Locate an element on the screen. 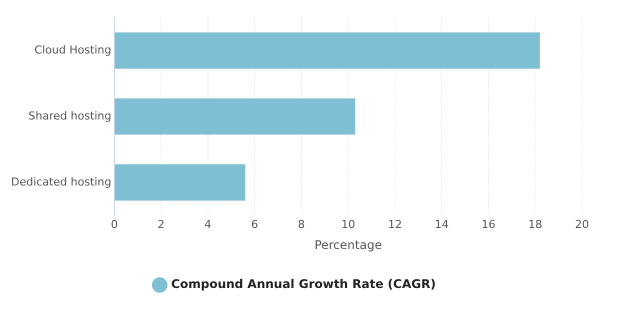 The width and height of the screenshot is (630, 309). x-tick-label: 14 is located at coordinates (441, 224).